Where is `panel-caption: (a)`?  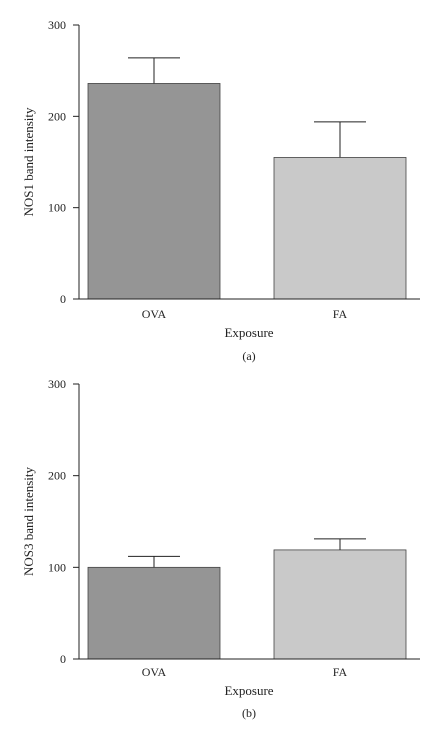 panel-caption: (a) is located at coordinates (248, 356).